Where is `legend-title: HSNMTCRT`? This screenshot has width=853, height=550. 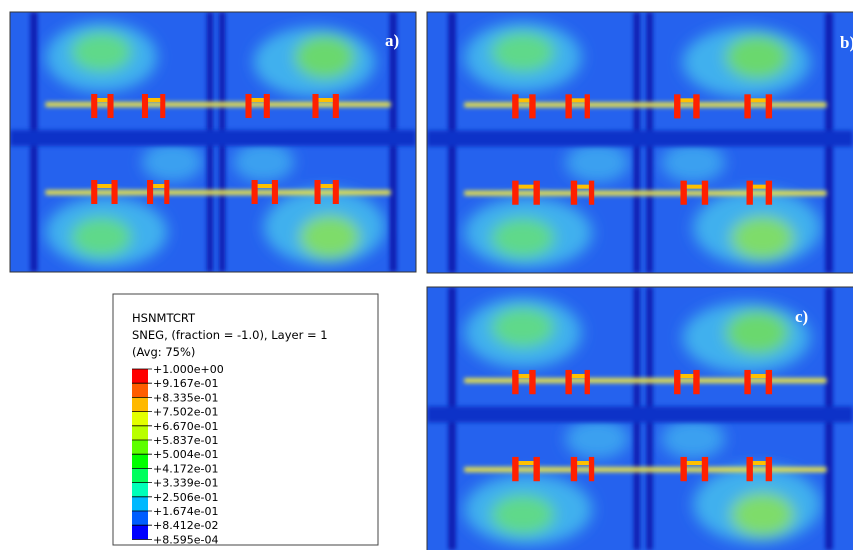
legend-title: HSNMTCRT is located at coordinates (164, 318).